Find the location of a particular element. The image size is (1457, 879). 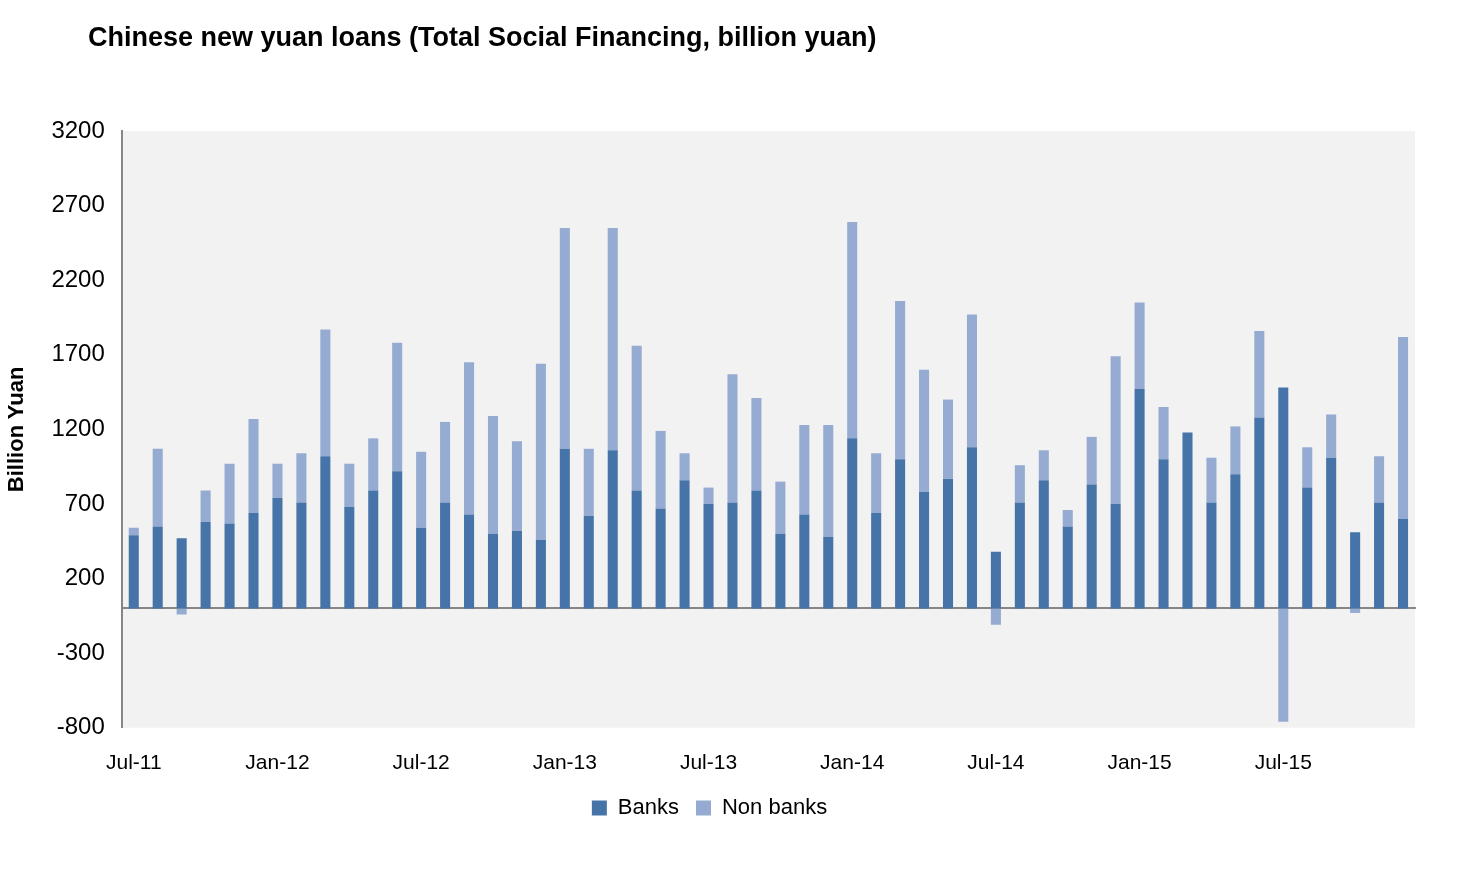

y-tick-label: 1200 is located at coordinates (78, 428).